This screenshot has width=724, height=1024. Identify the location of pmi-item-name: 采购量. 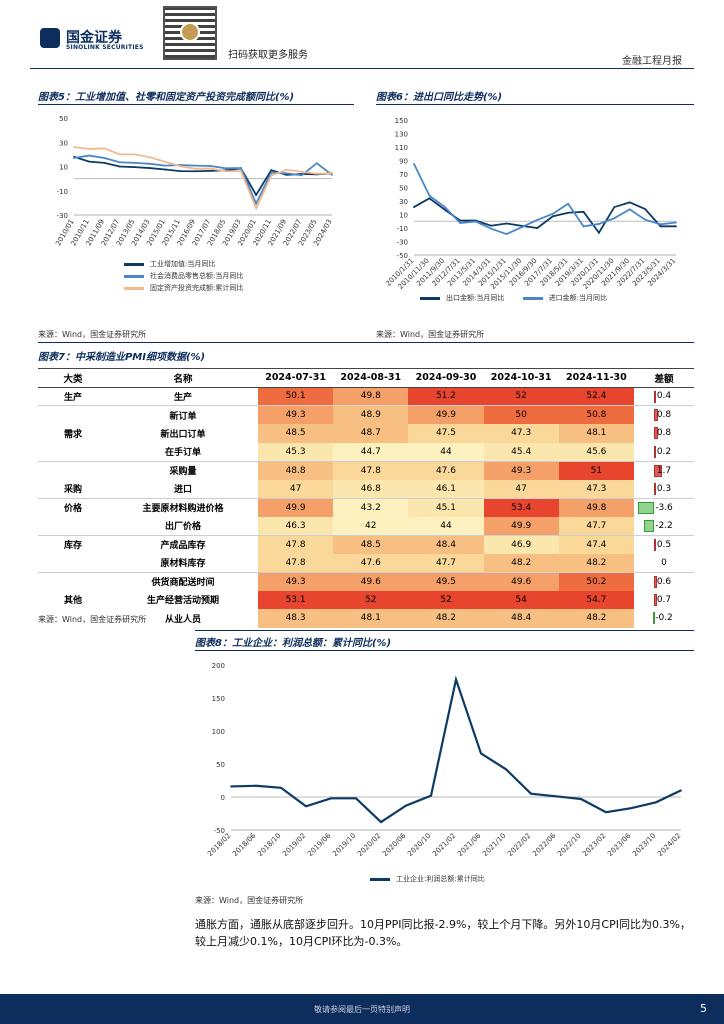
(183, 470).